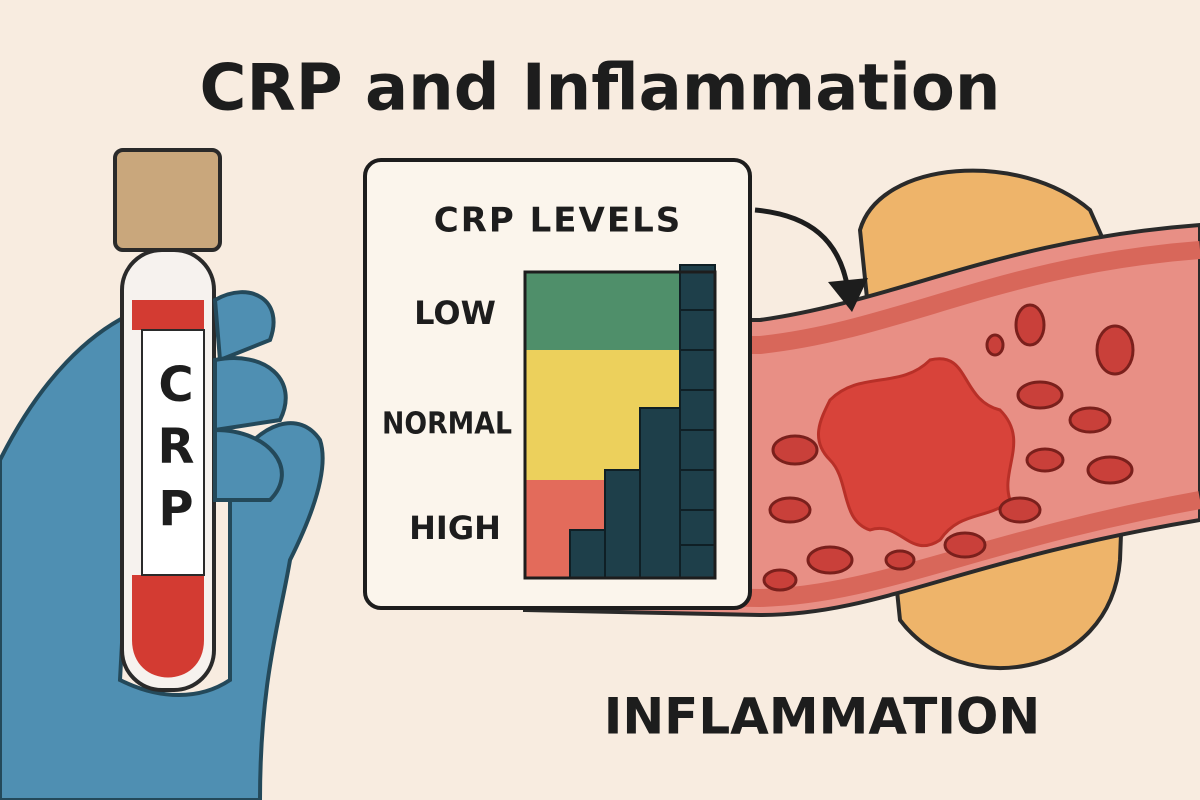 The image size is (1200, 800). Describe the element at coordinates (447, 424) in the screenshot. I see `level-label: NORMAL` at that location.